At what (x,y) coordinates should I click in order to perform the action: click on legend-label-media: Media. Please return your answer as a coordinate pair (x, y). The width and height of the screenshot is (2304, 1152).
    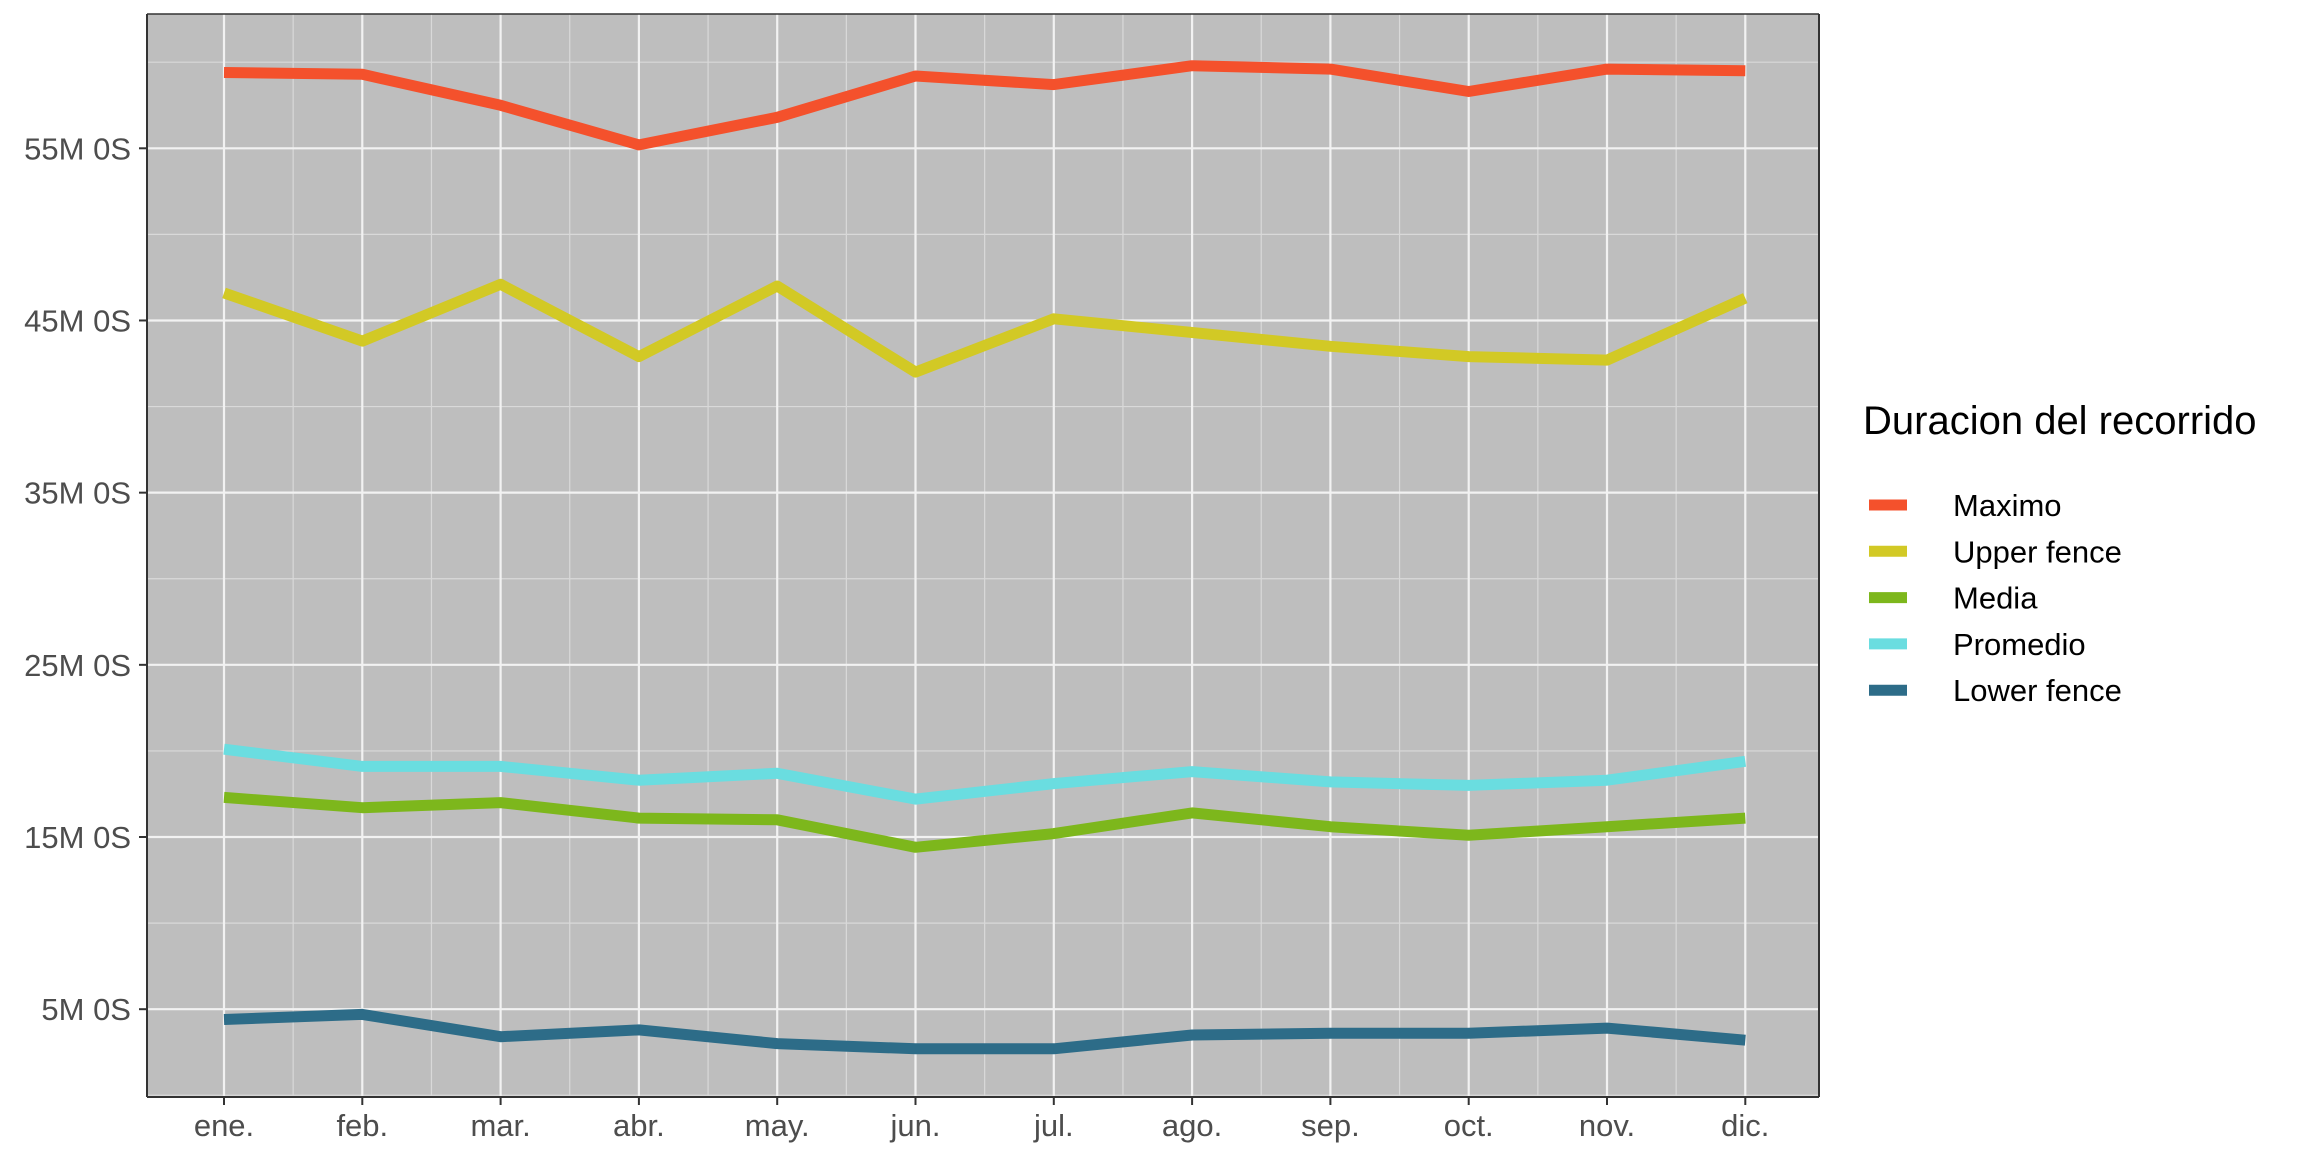
    Looking at the image, I should click on (1995, 598).